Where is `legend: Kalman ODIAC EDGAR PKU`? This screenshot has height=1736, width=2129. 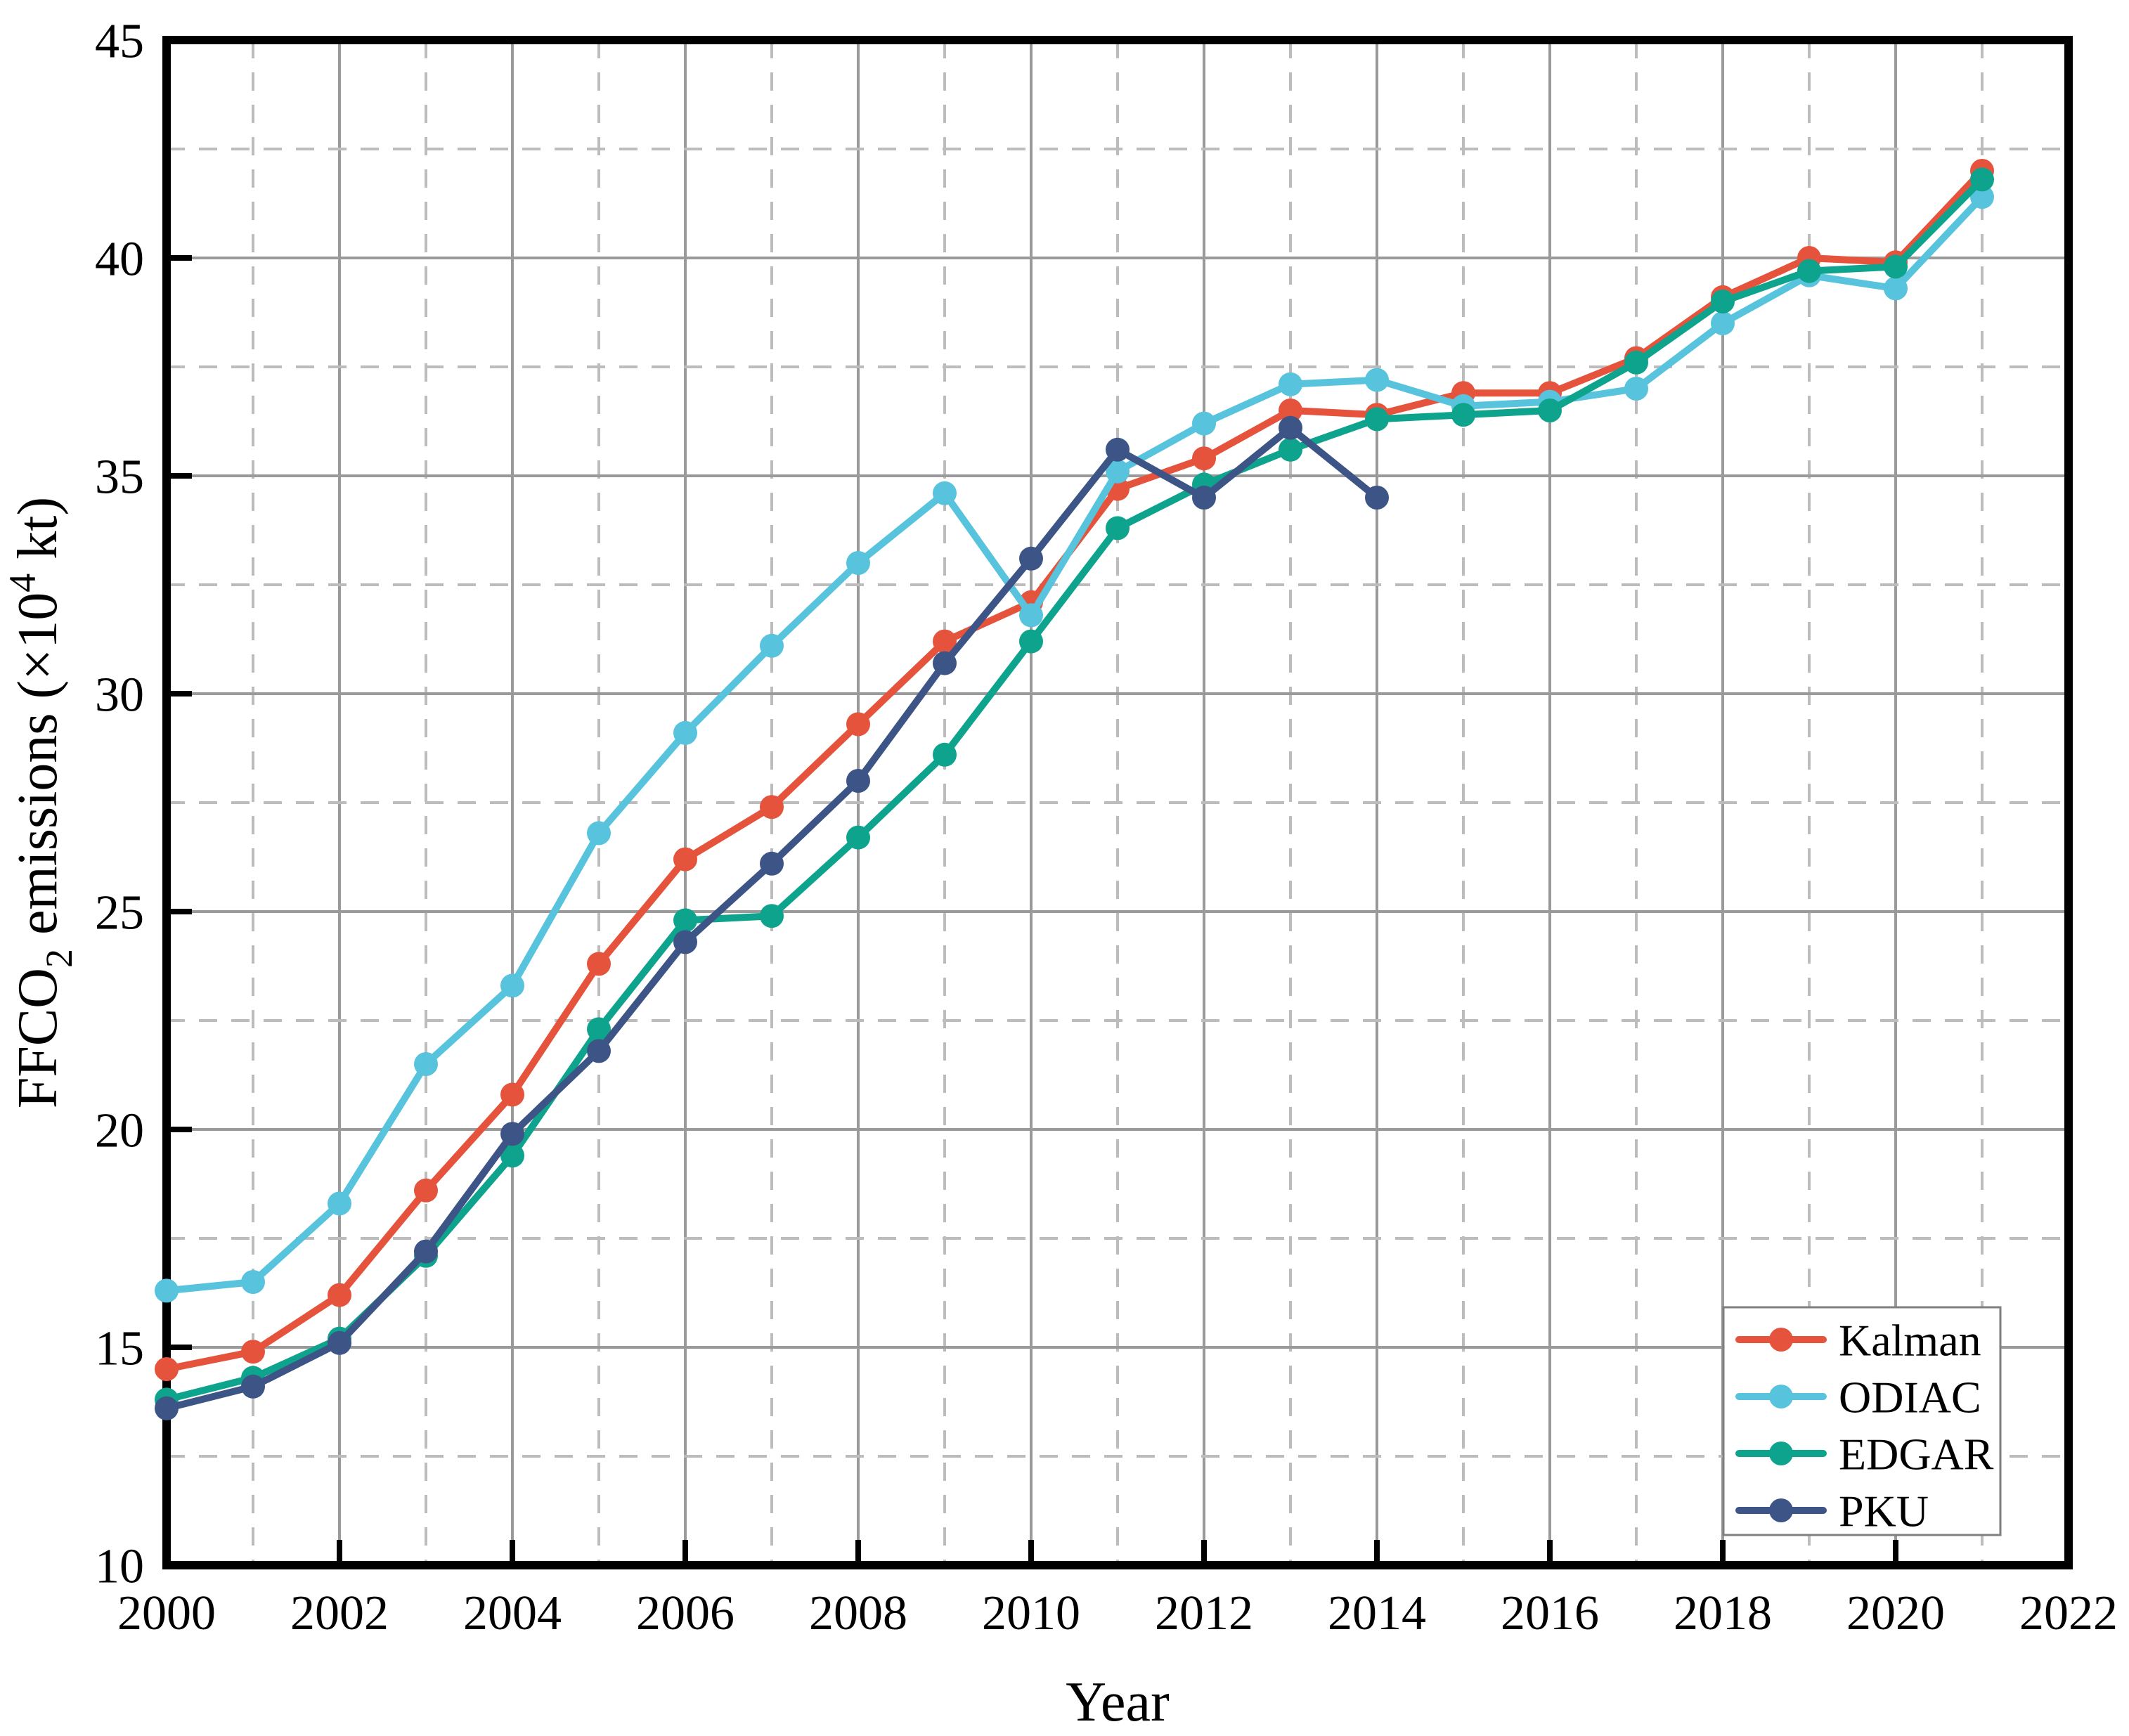
legend: Kalman ODIAC EDGAR PKU is located at coordinates (1862, 1421).